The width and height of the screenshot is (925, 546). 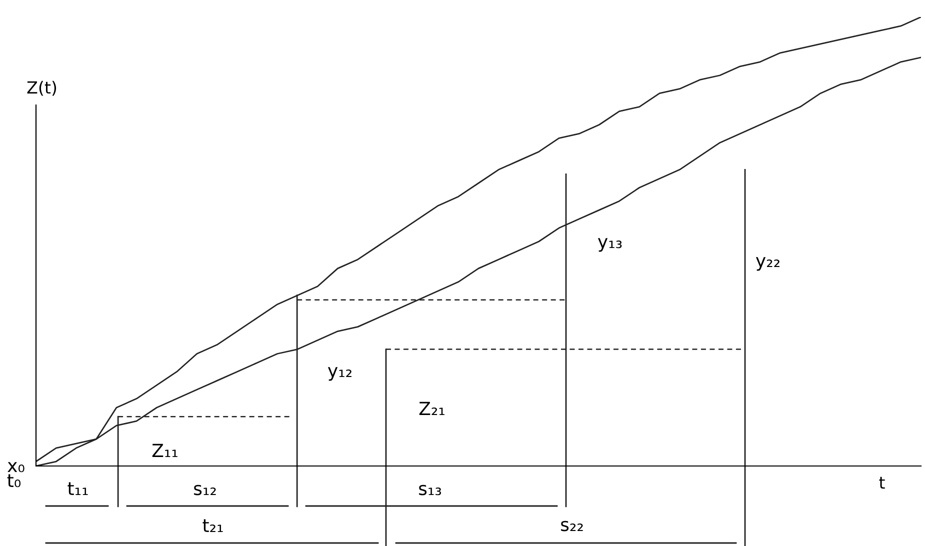 I want to click on y-axis-title: Z(t), so click(x=41, y=88).